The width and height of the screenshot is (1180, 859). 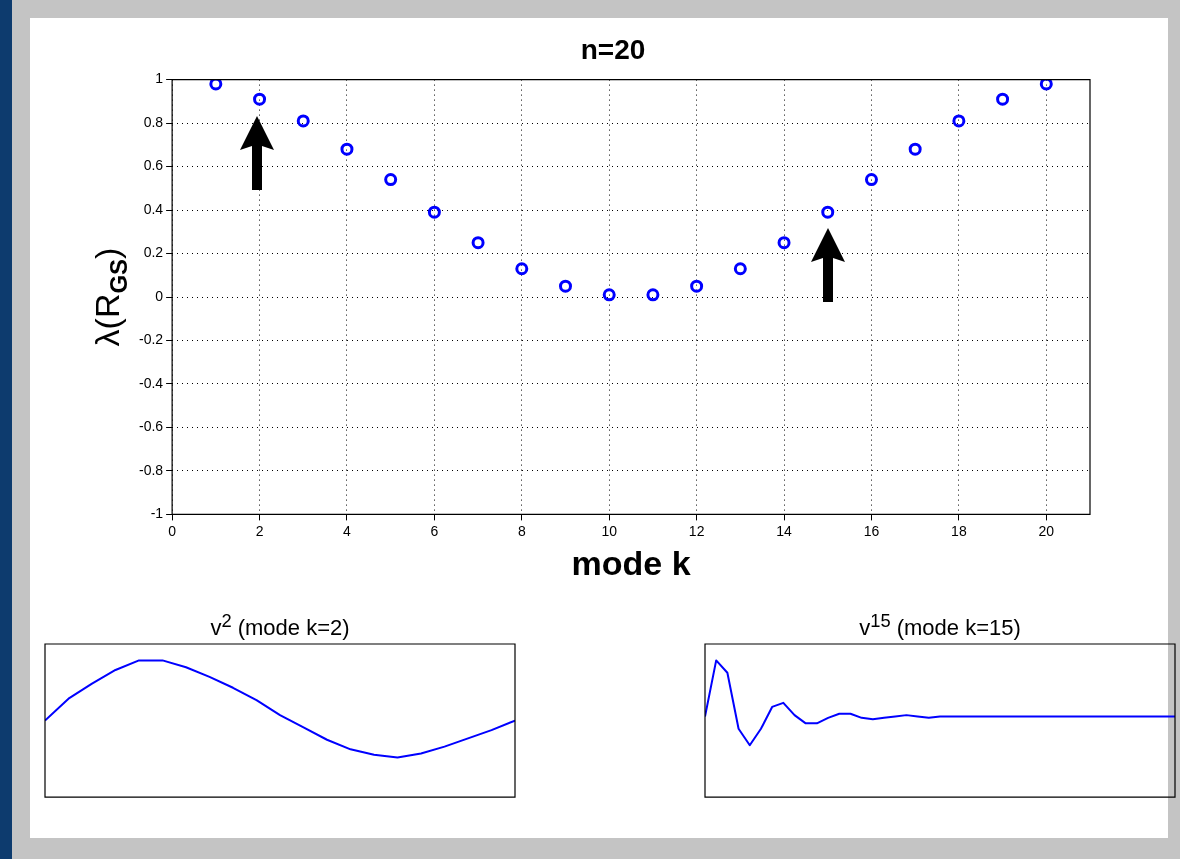 I want to click on y-tick-label: 1, so click(x=159, y=78).